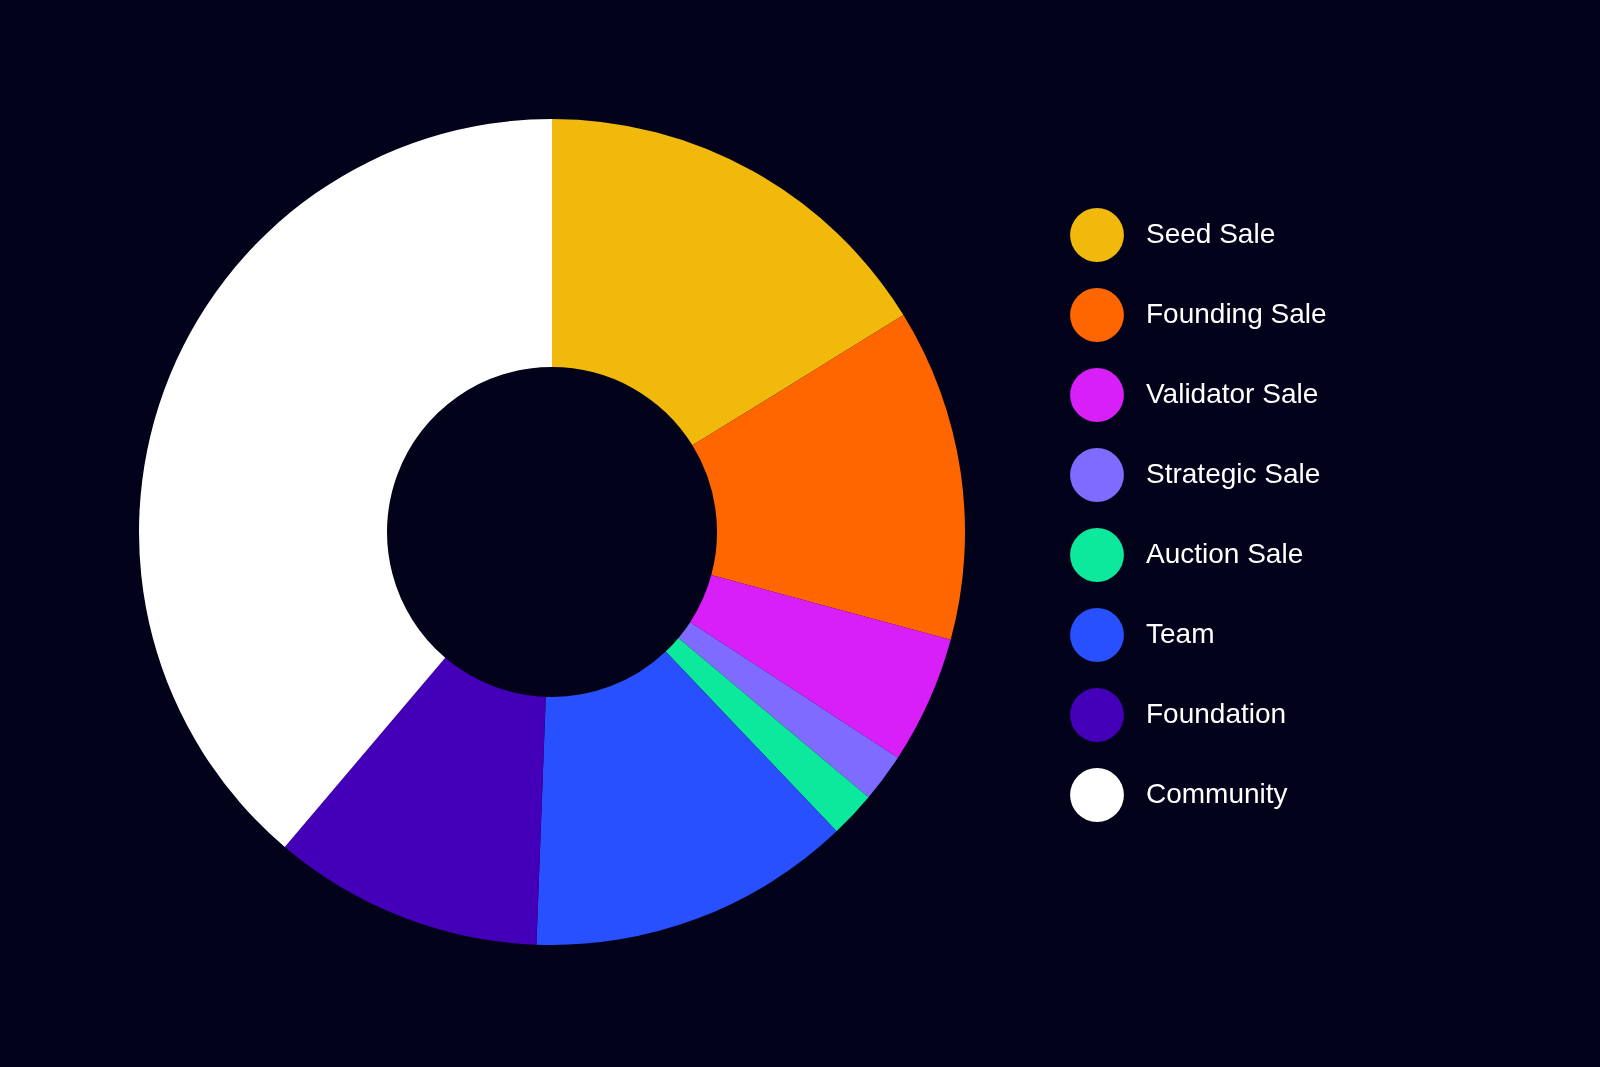 The image size is (1600, 1067). I want to click on legend-label: Strategic Sale, so click(1233, 473).